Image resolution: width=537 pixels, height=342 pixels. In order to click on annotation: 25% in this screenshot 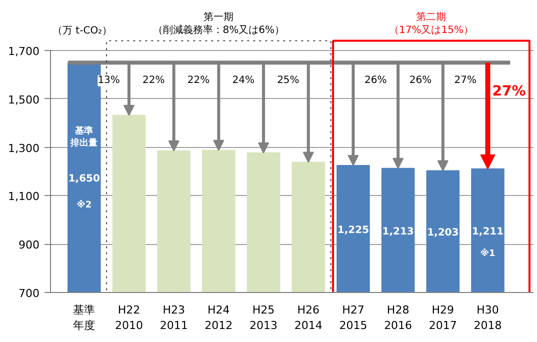, I will do `click(288, 80)`.